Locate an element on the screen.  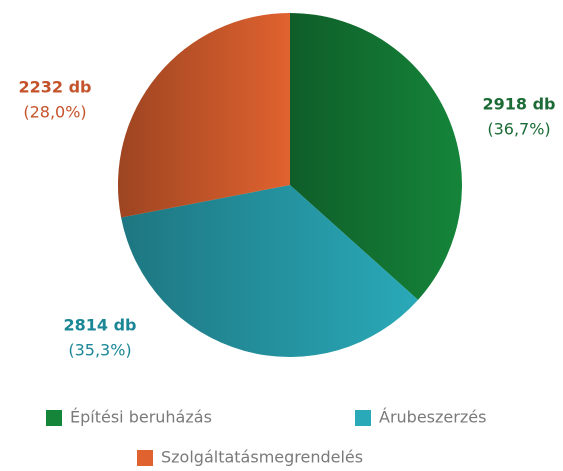
share-label: (36,7%) is located at coordinates (518, 129).